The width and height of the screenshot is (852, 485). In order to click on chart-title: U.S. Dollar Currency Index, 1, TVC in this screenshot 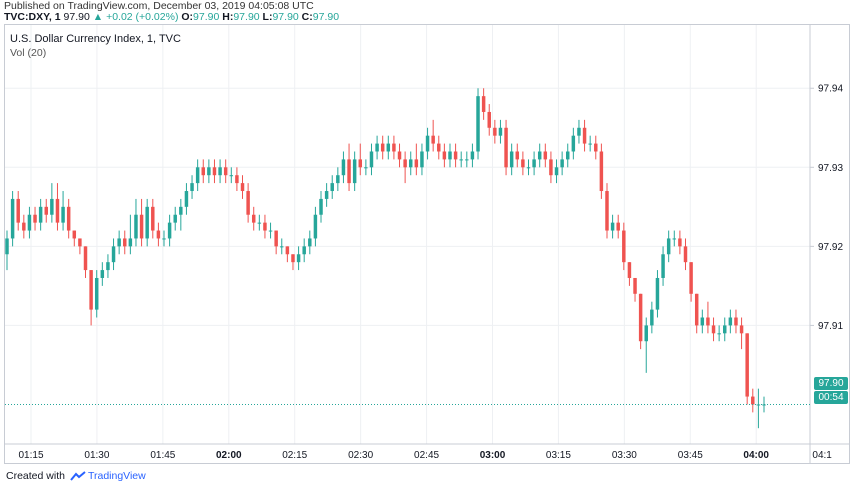, I will do `click(95, 39)`.